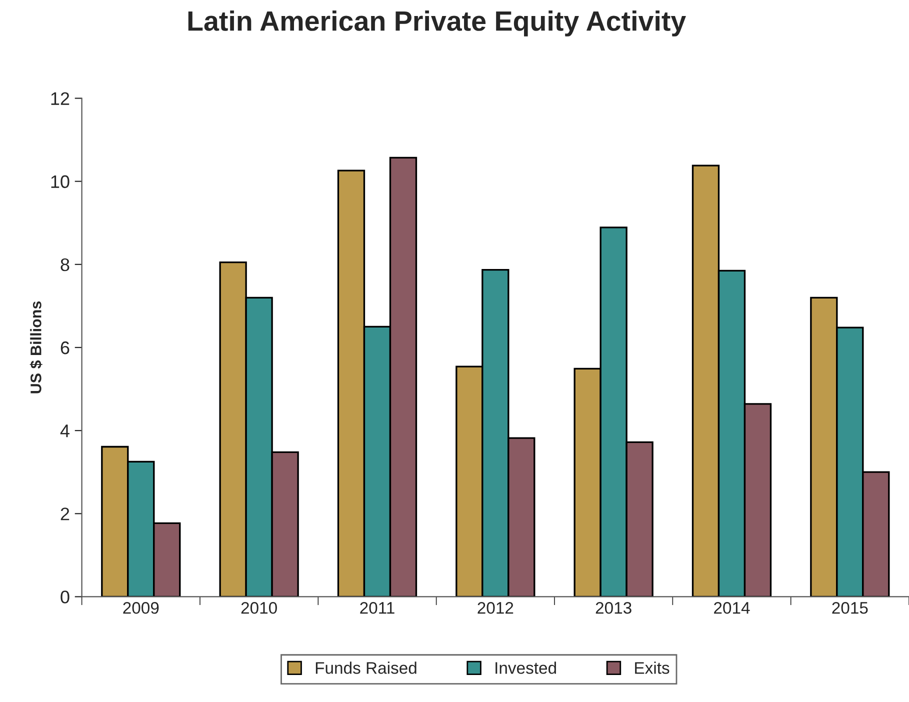 Image resolution: width=909 pixels, height=702 pixels. What do you see at coordinates (259, 608) in the screenshot?
I see `x-tick-label: 2010` at bounding box center [259, 608].